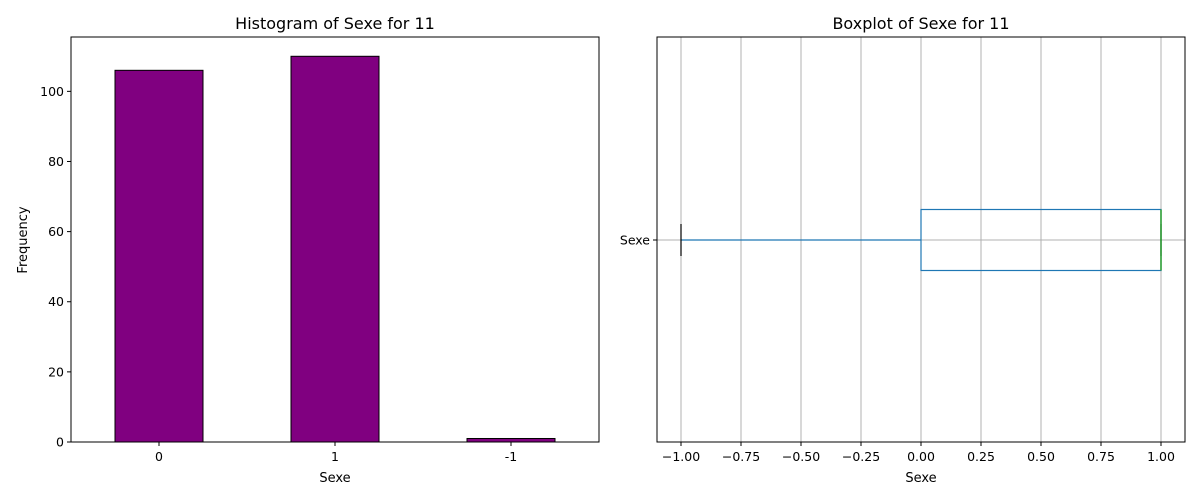 The height and width of the screenshot is (500, 1200). I want to click on histogram-y-tick-label: 100, so click(52, 91).